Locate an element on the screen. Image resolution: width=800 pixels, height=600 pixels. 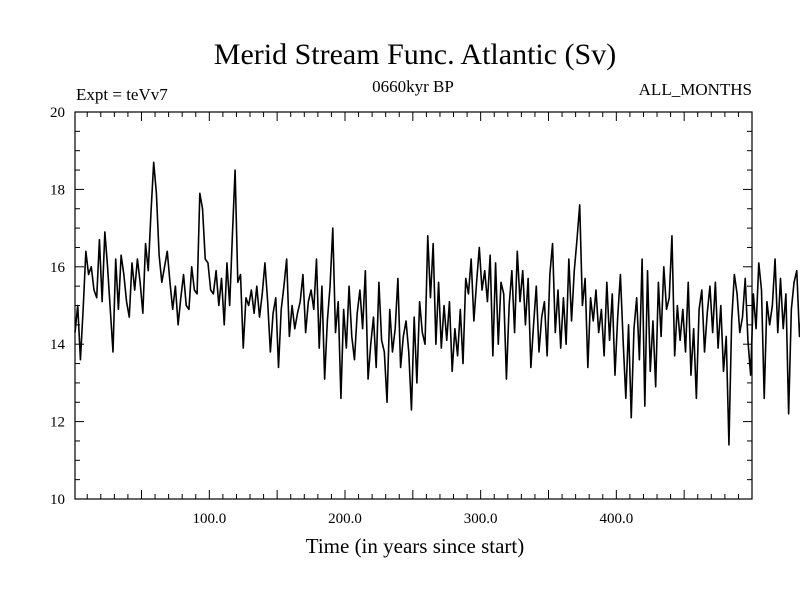
x-tick-label: 200.0 is located at coordinates (345, 519).